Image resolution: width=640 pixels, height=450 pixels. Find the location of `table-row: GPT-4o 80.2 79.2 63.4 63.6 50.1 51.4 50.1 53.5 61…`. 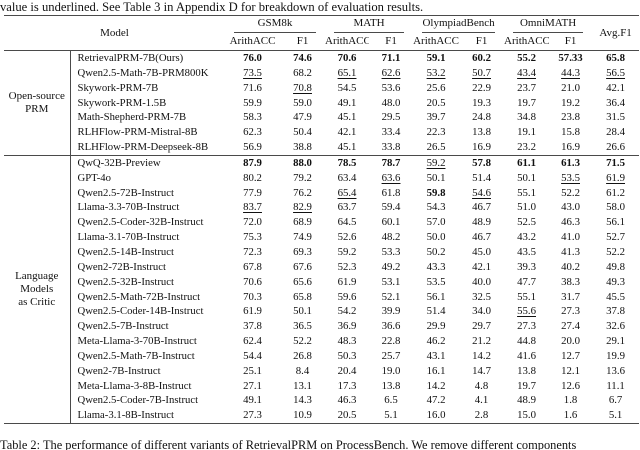

table-row: GPT-4o 80.2 79.2 63.4 63.6 50.1 51.4 50.1 53.5 61… is located at coordinates (321, 178).